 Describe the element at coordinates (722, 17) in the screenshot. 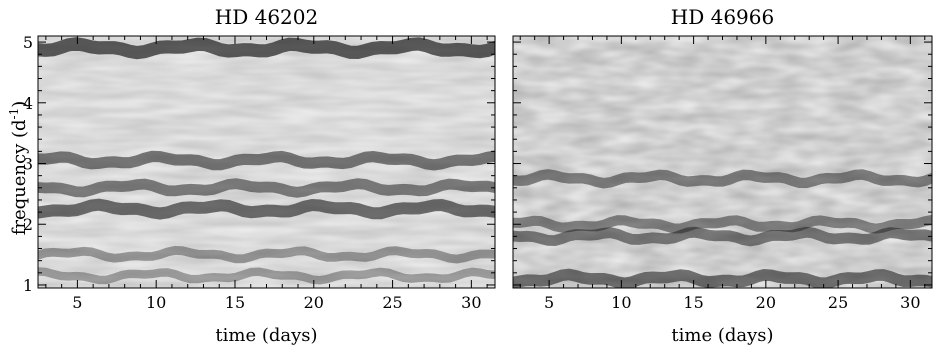

I see `panel-title: HD 46966` at that location.